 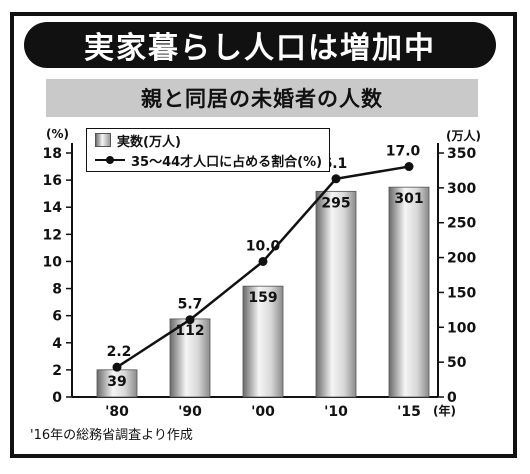 I want to click on left-axis-unit: (%), so click(x=57, y=134).